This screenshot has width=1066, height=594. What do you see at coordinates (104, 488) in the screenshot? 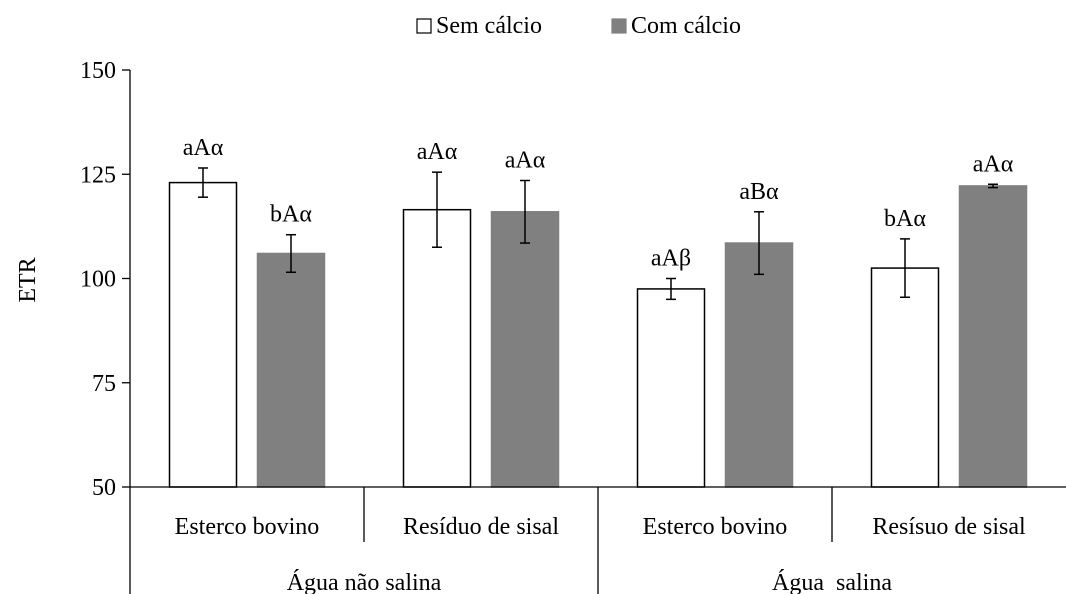
I see `y-tick-label: 50` at bounding box center [104, 488].